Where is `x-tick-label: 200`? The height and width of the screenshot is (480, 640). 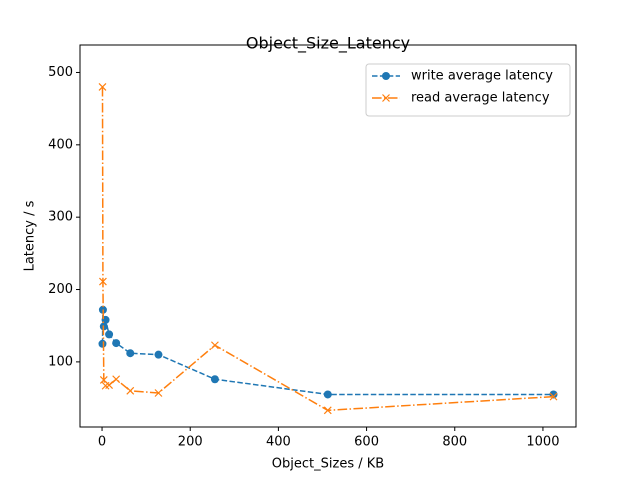
x-tick-label: 200 is located at coordinates (190, 442).